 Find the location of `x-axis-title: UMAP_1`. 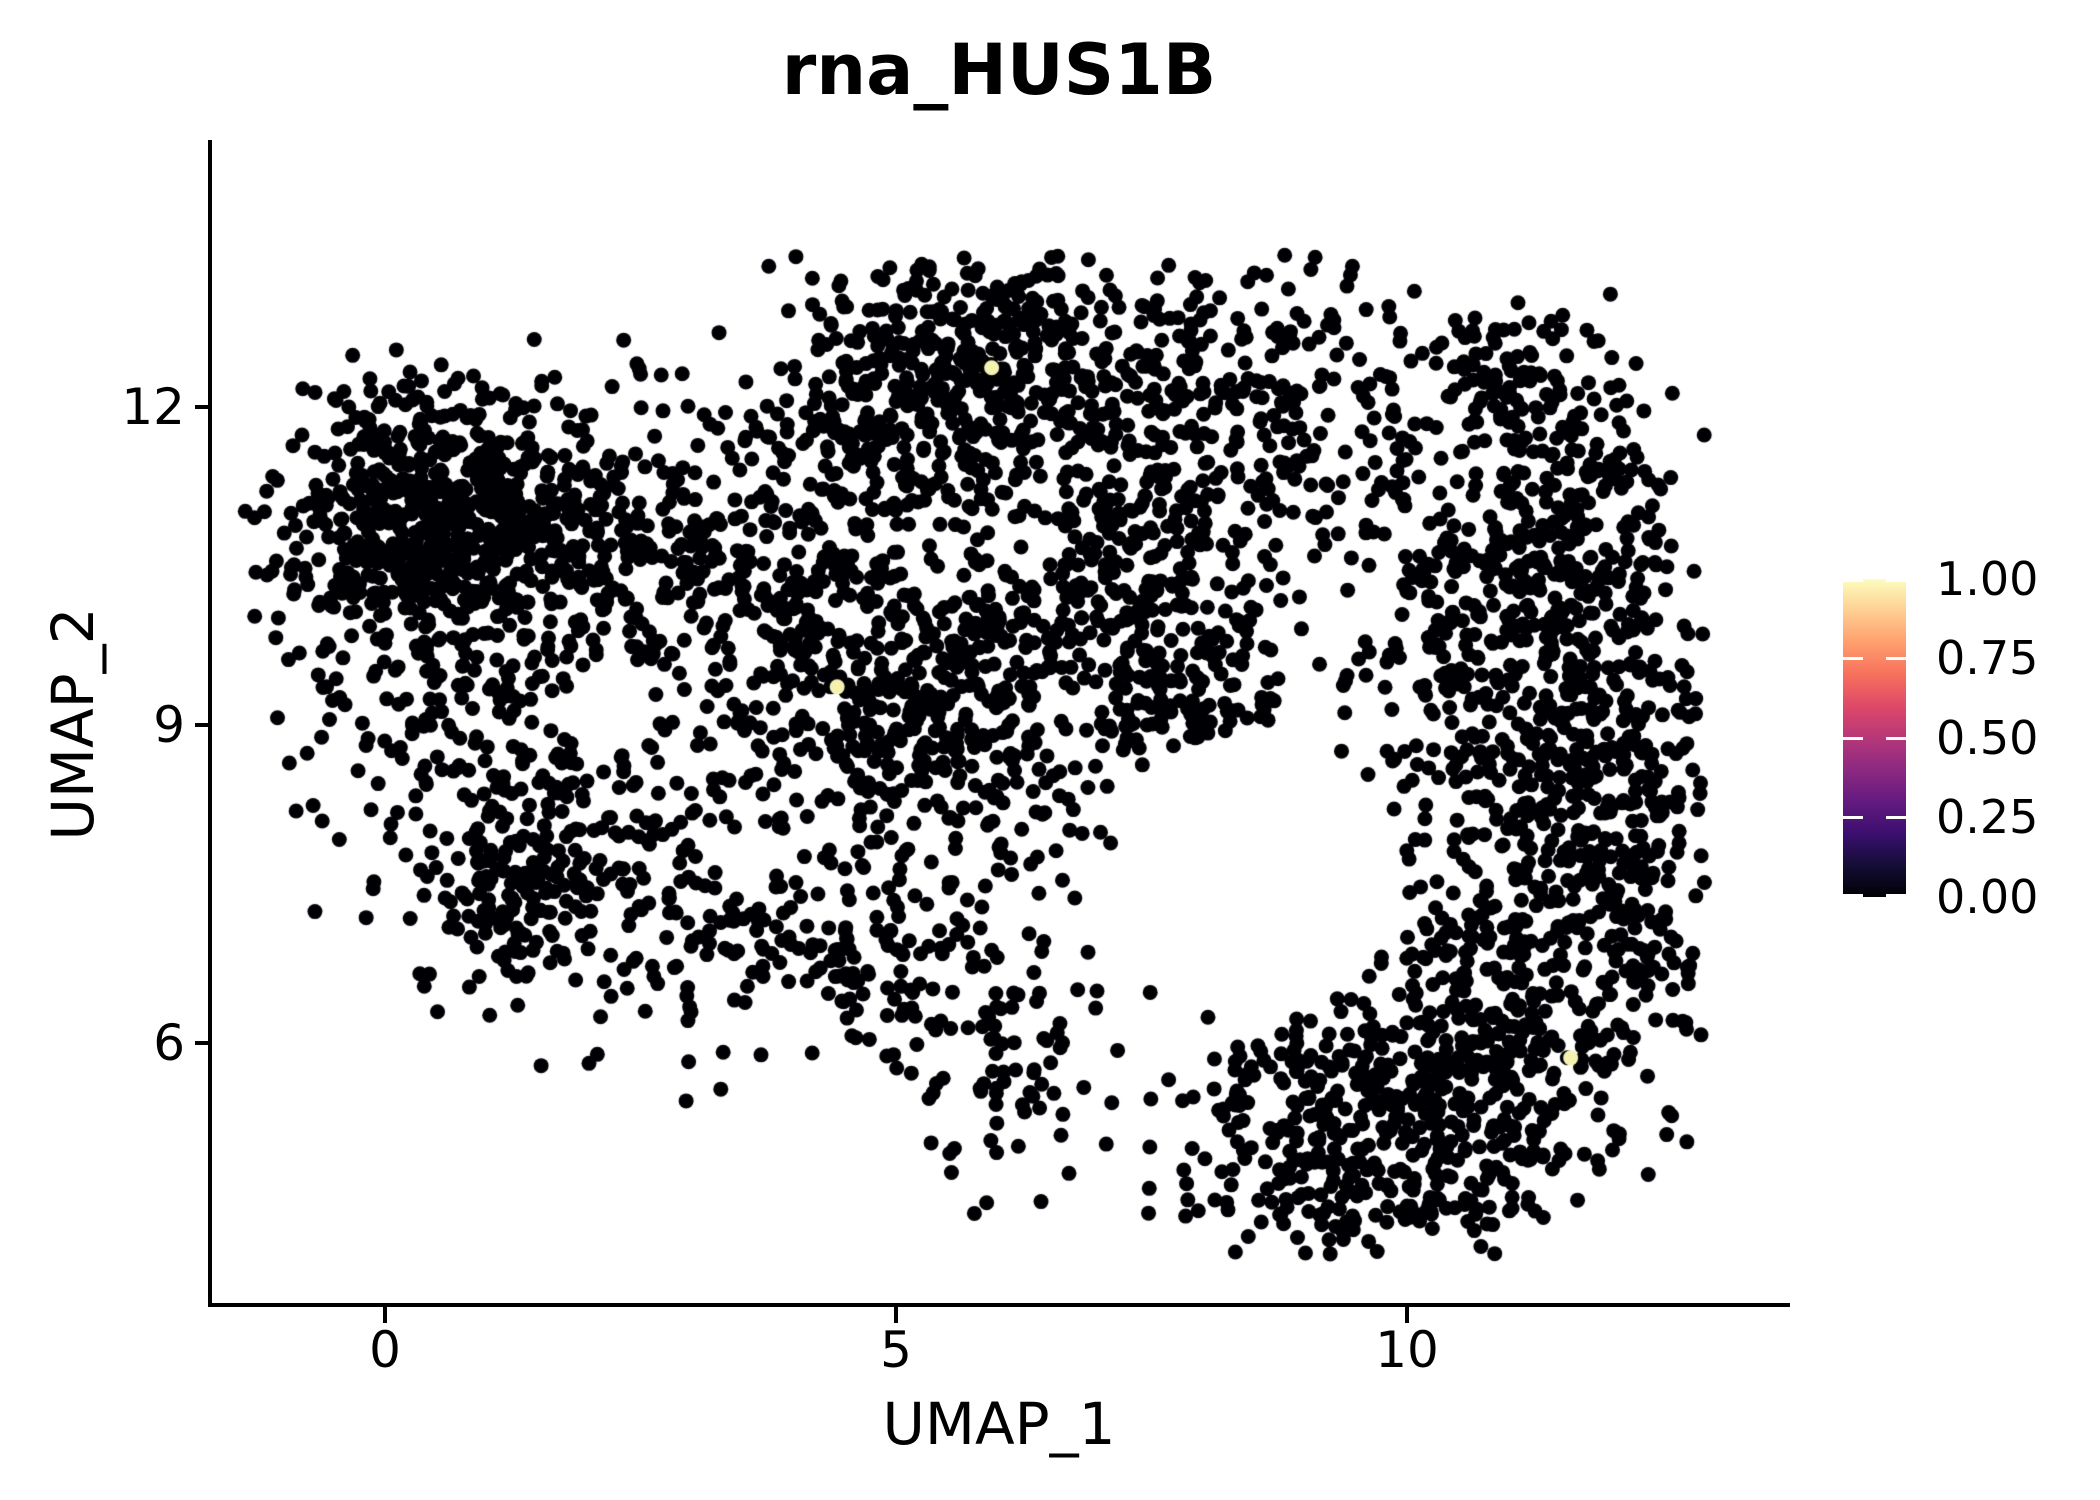

x-axis-title: UMAP_1 is located at coordinates (999, 1424).